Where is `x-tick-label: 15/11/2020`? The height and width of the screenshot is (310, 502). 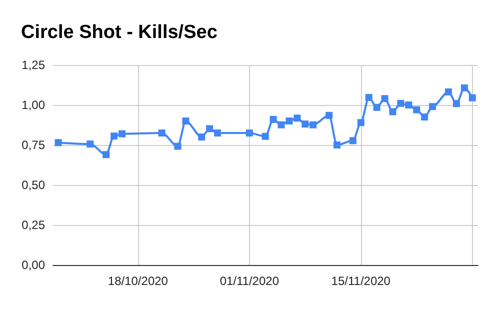
x-tick-label: 15/11/2020 is located at coordinates (361, 281).